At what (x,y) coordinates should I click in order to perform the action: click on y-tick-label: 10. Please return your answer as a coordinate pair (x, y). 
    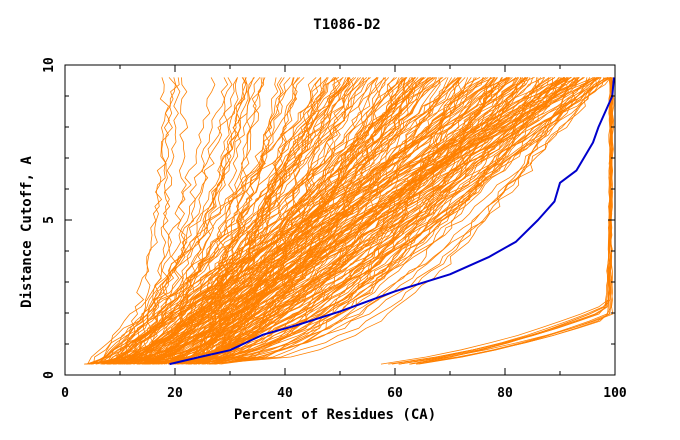
    Looking at the image, I should click on (49, 65).